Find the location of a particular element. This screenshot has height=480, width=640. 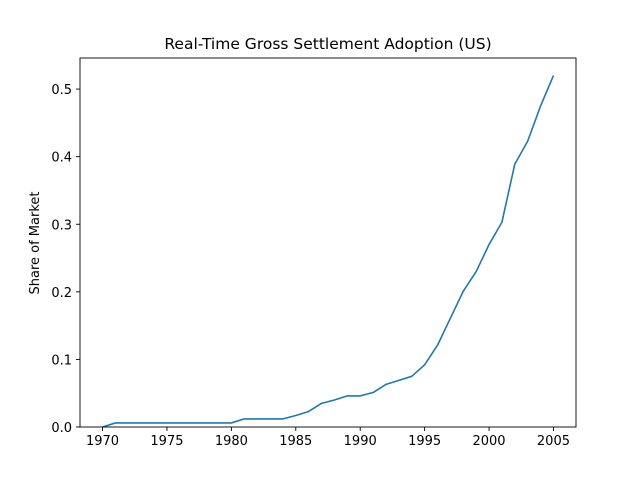

y-tick-label-4: 0.4 is located at coordinates (61, 158).